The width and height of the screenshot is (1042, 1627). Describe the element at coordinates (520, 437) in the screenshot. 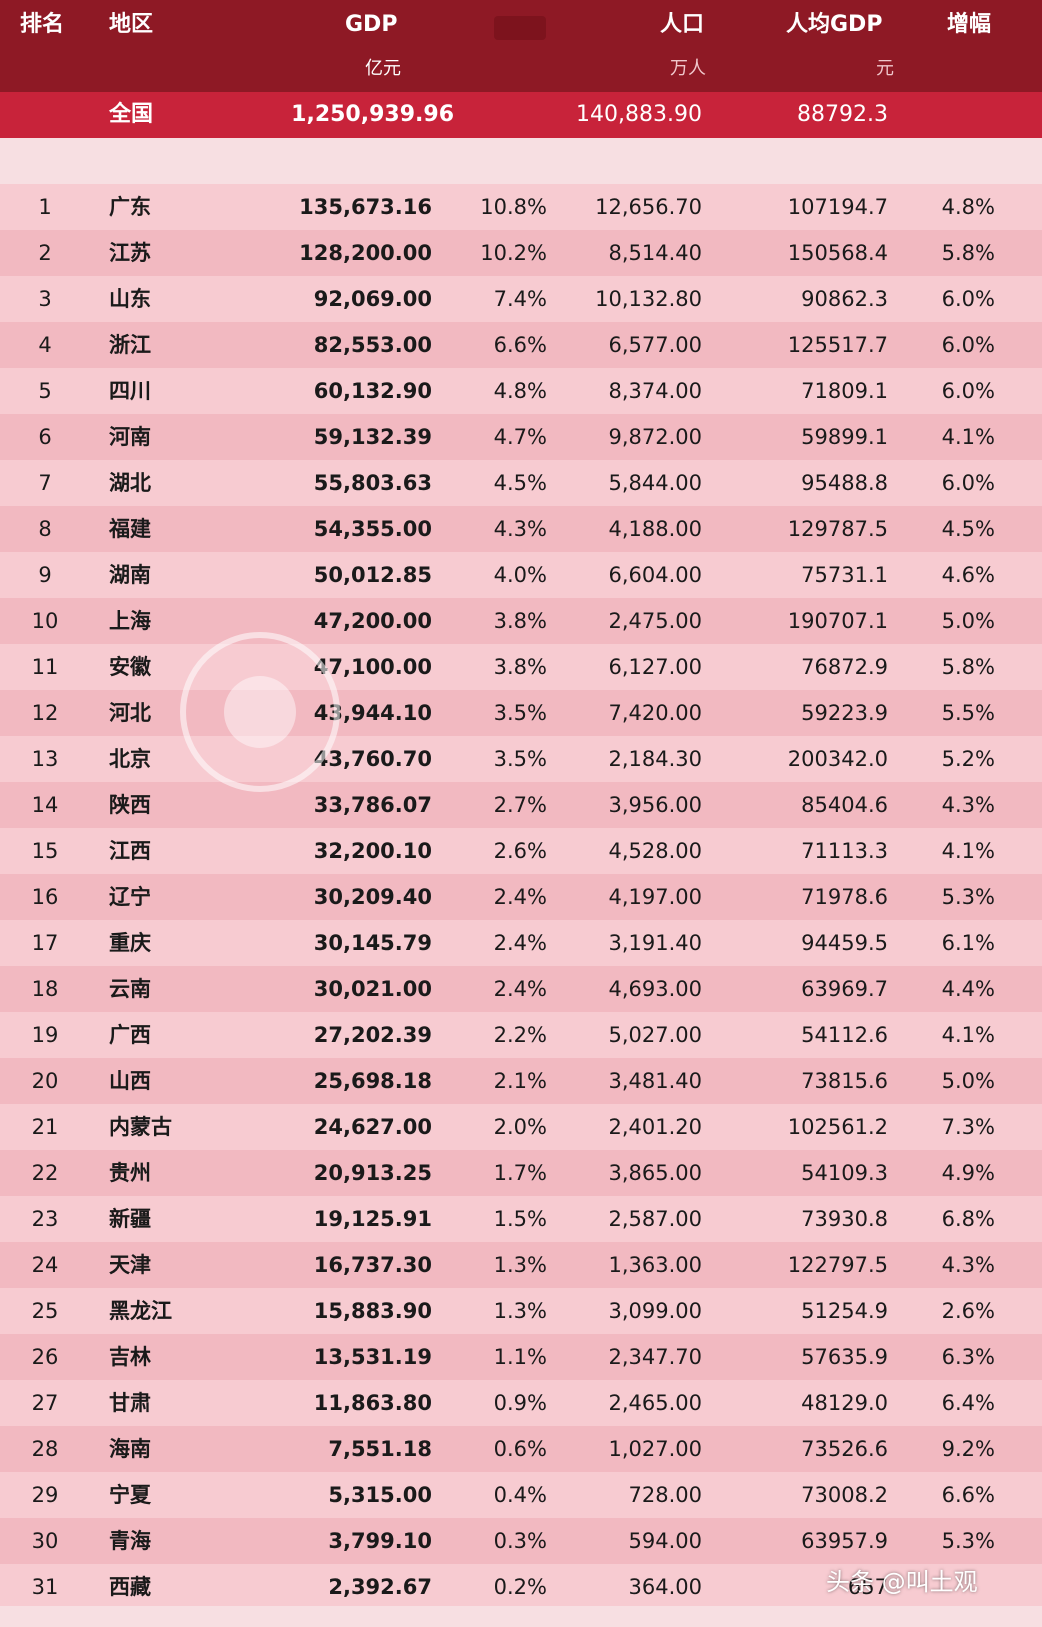

I see `cell-gdp-share: 4.7%` at that location.